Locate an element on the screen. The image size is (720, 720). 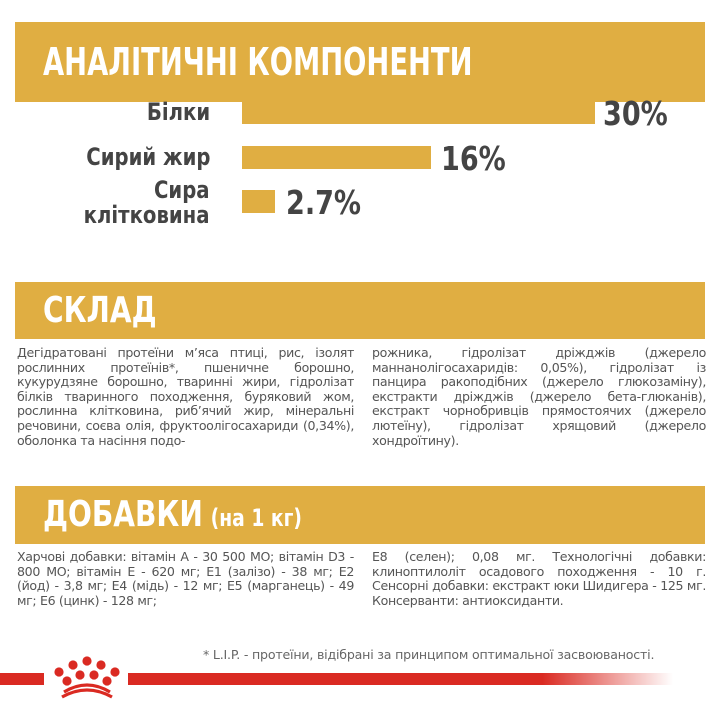
composition-header: СКЛАД is located at coordinates (360, 310).